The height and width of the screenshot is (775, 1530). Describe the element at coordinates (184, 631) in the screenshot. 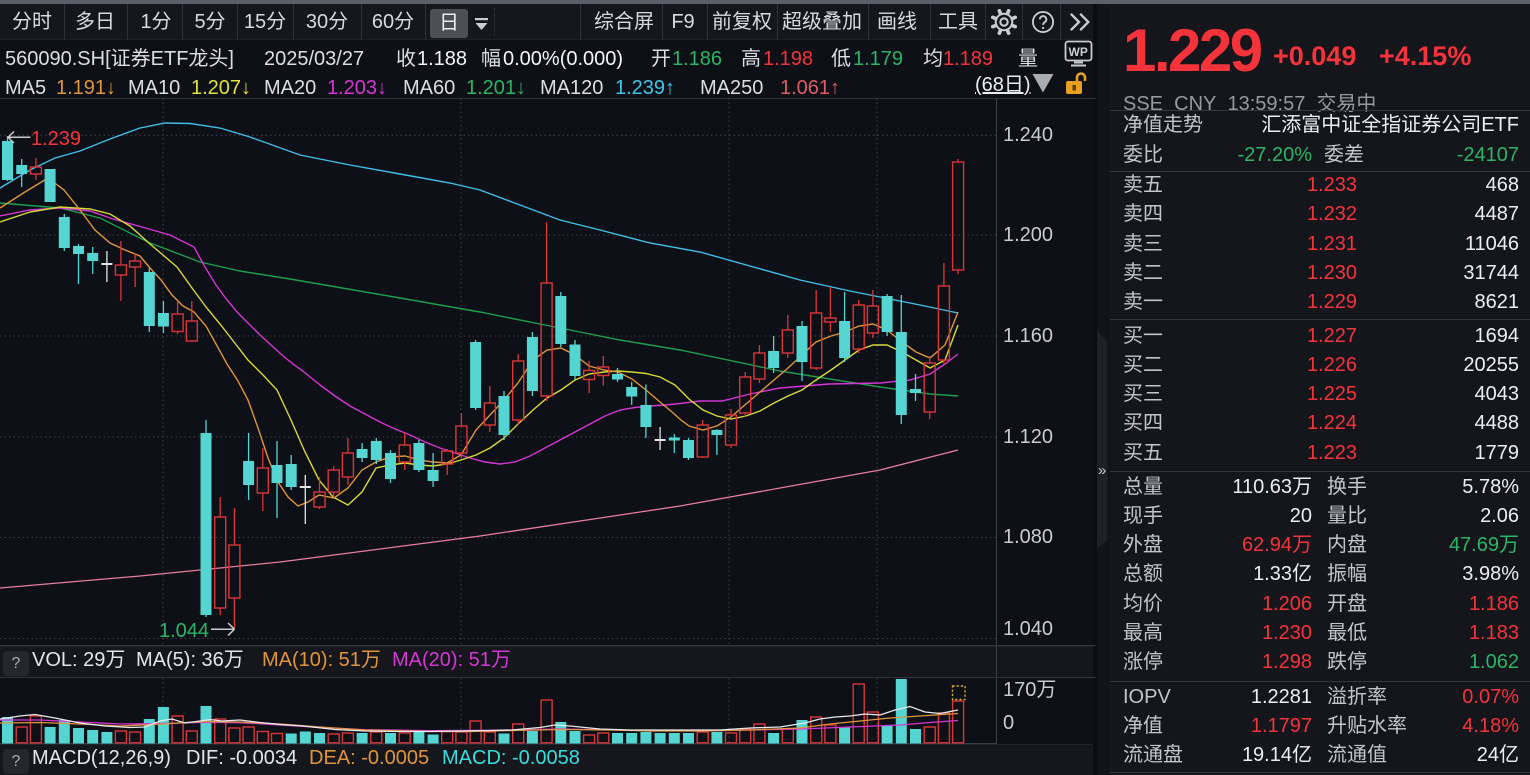

I see `svg-text: 1.044` at that location.